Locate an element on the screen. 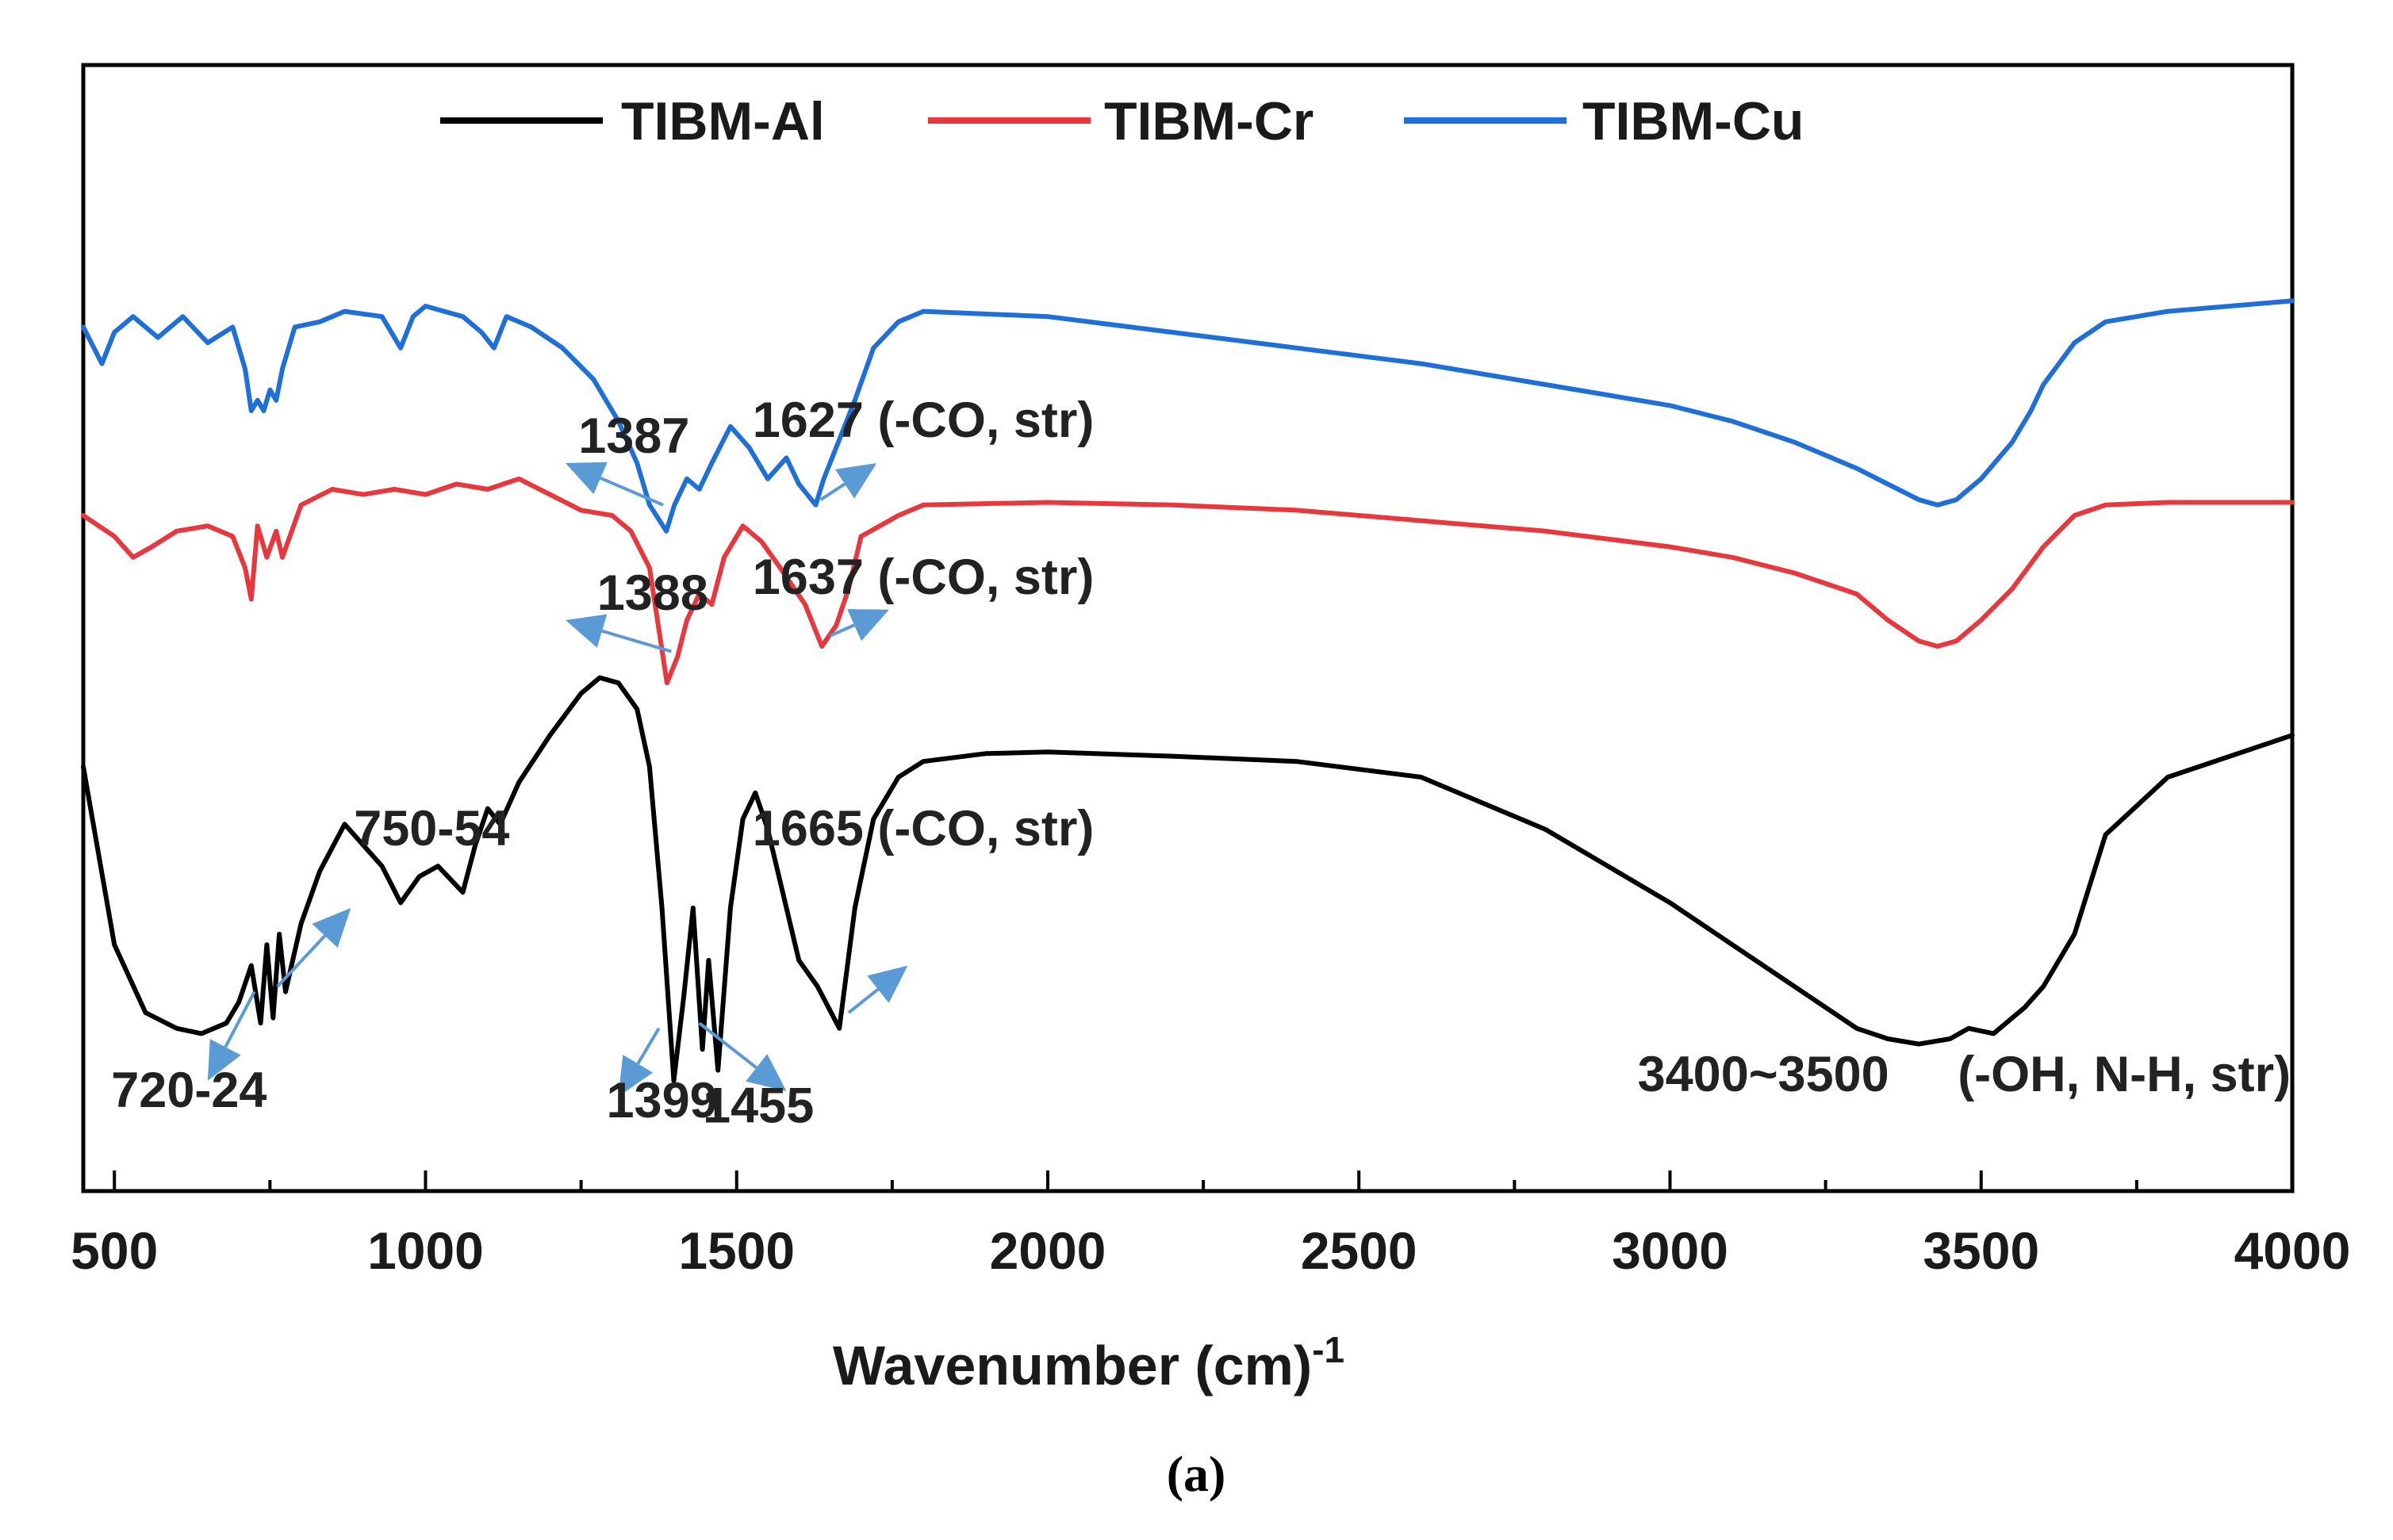 This screenshot has height=1540, width=2393. peak-annotation: 1665 (-CO, str) is located at coordinates (924, 828).